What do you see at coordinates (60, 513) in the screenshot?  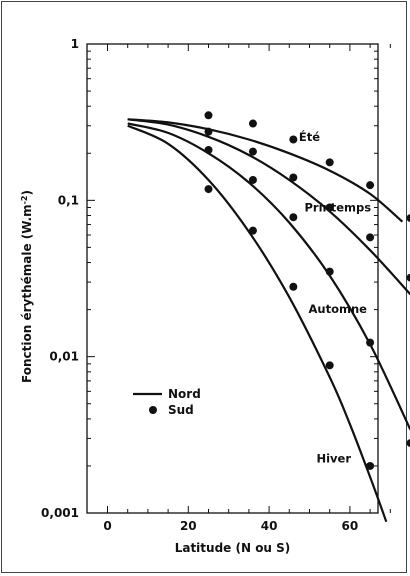 I see `y-tick-label: 0,001` at bounding box center [60, 513].